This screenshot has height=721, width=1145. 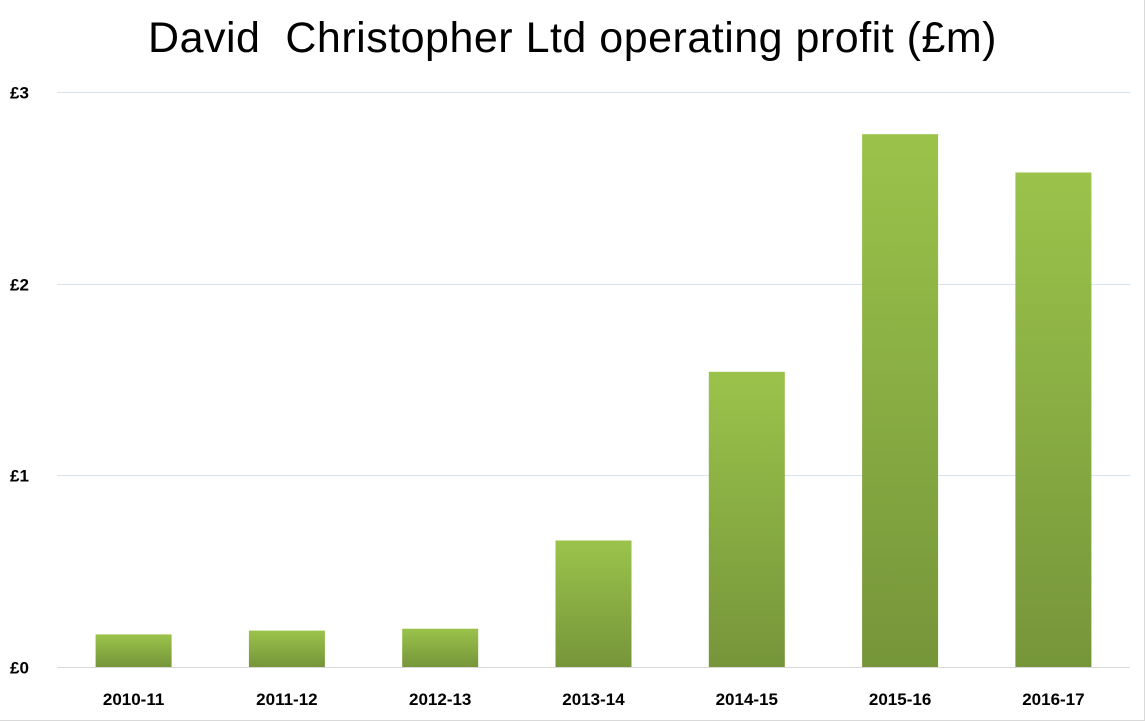 What do you see at coordinates (440, 699) in the screenshot?
I see `x-tick-label: 2012-13` at bounding box center [440, 699].